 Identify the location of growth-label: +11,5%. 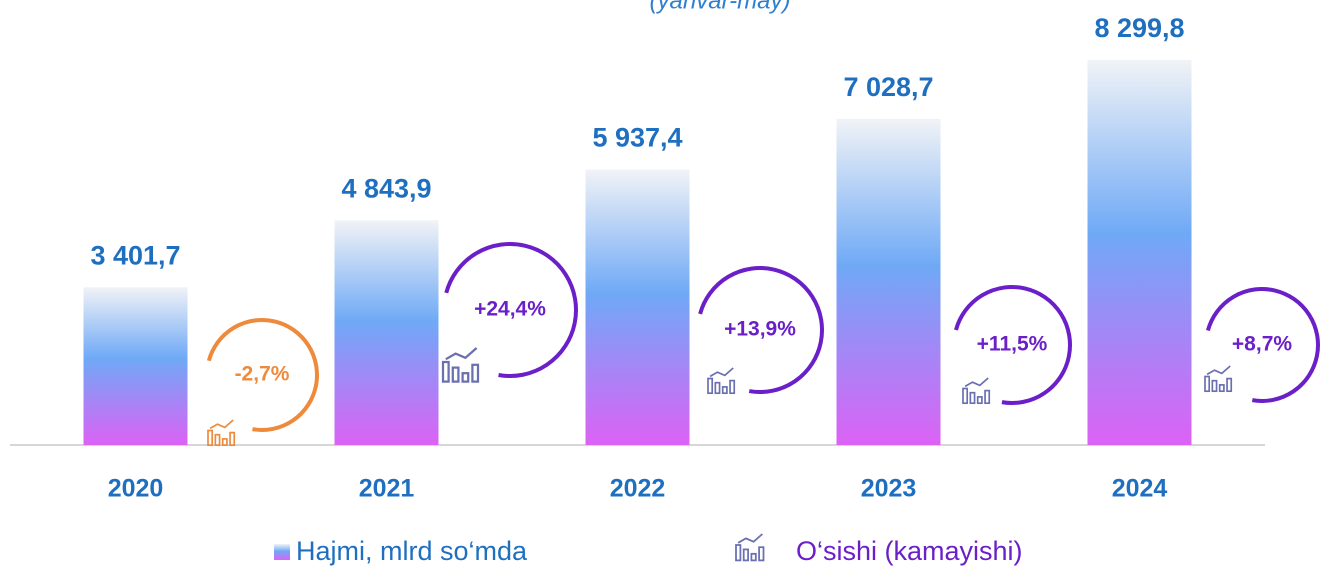
(1012, 344).